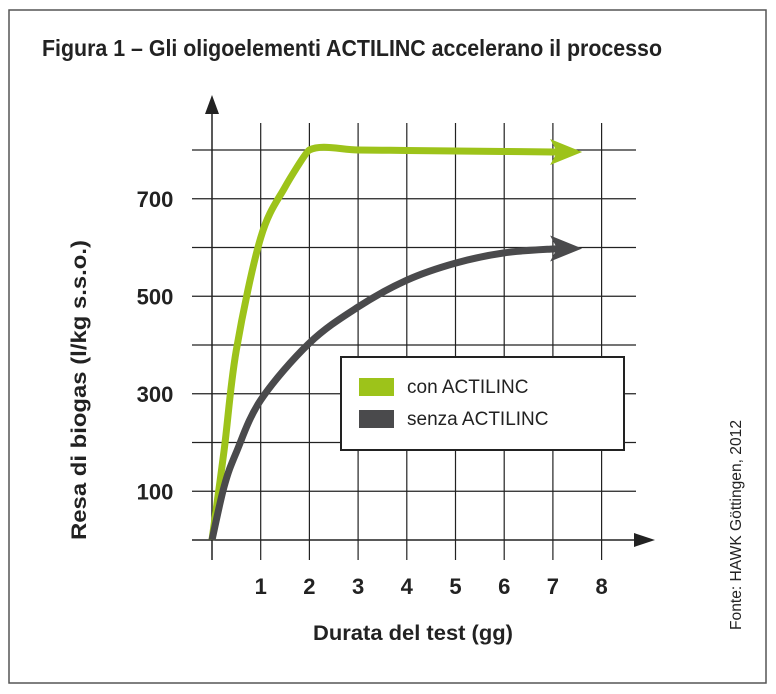  I want to click on legend-swatch-con-actilinc, so click(376, 387).